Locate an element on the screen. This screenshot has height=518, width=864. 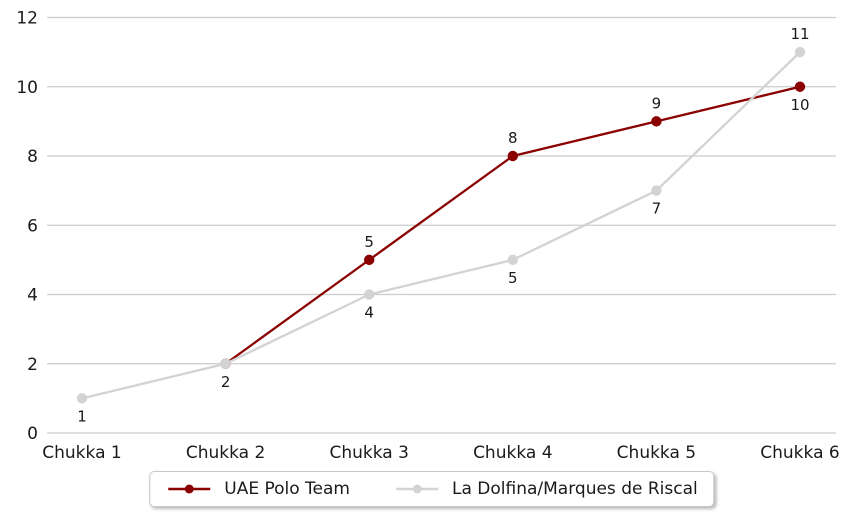
data-point-label-uae-polo-team: 8 is located at coordinates (513, 138).